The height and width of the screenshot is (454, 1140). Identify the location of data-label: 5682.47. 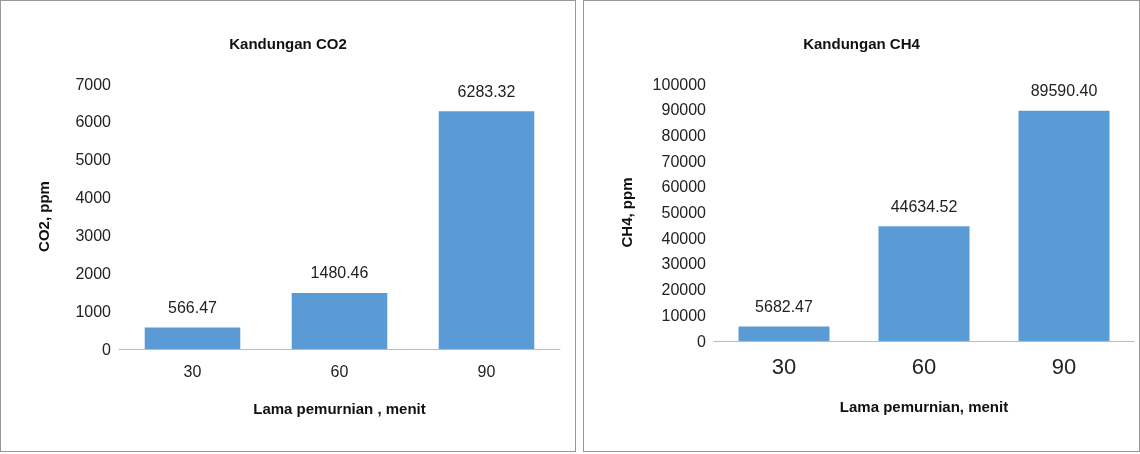
(784, 306).